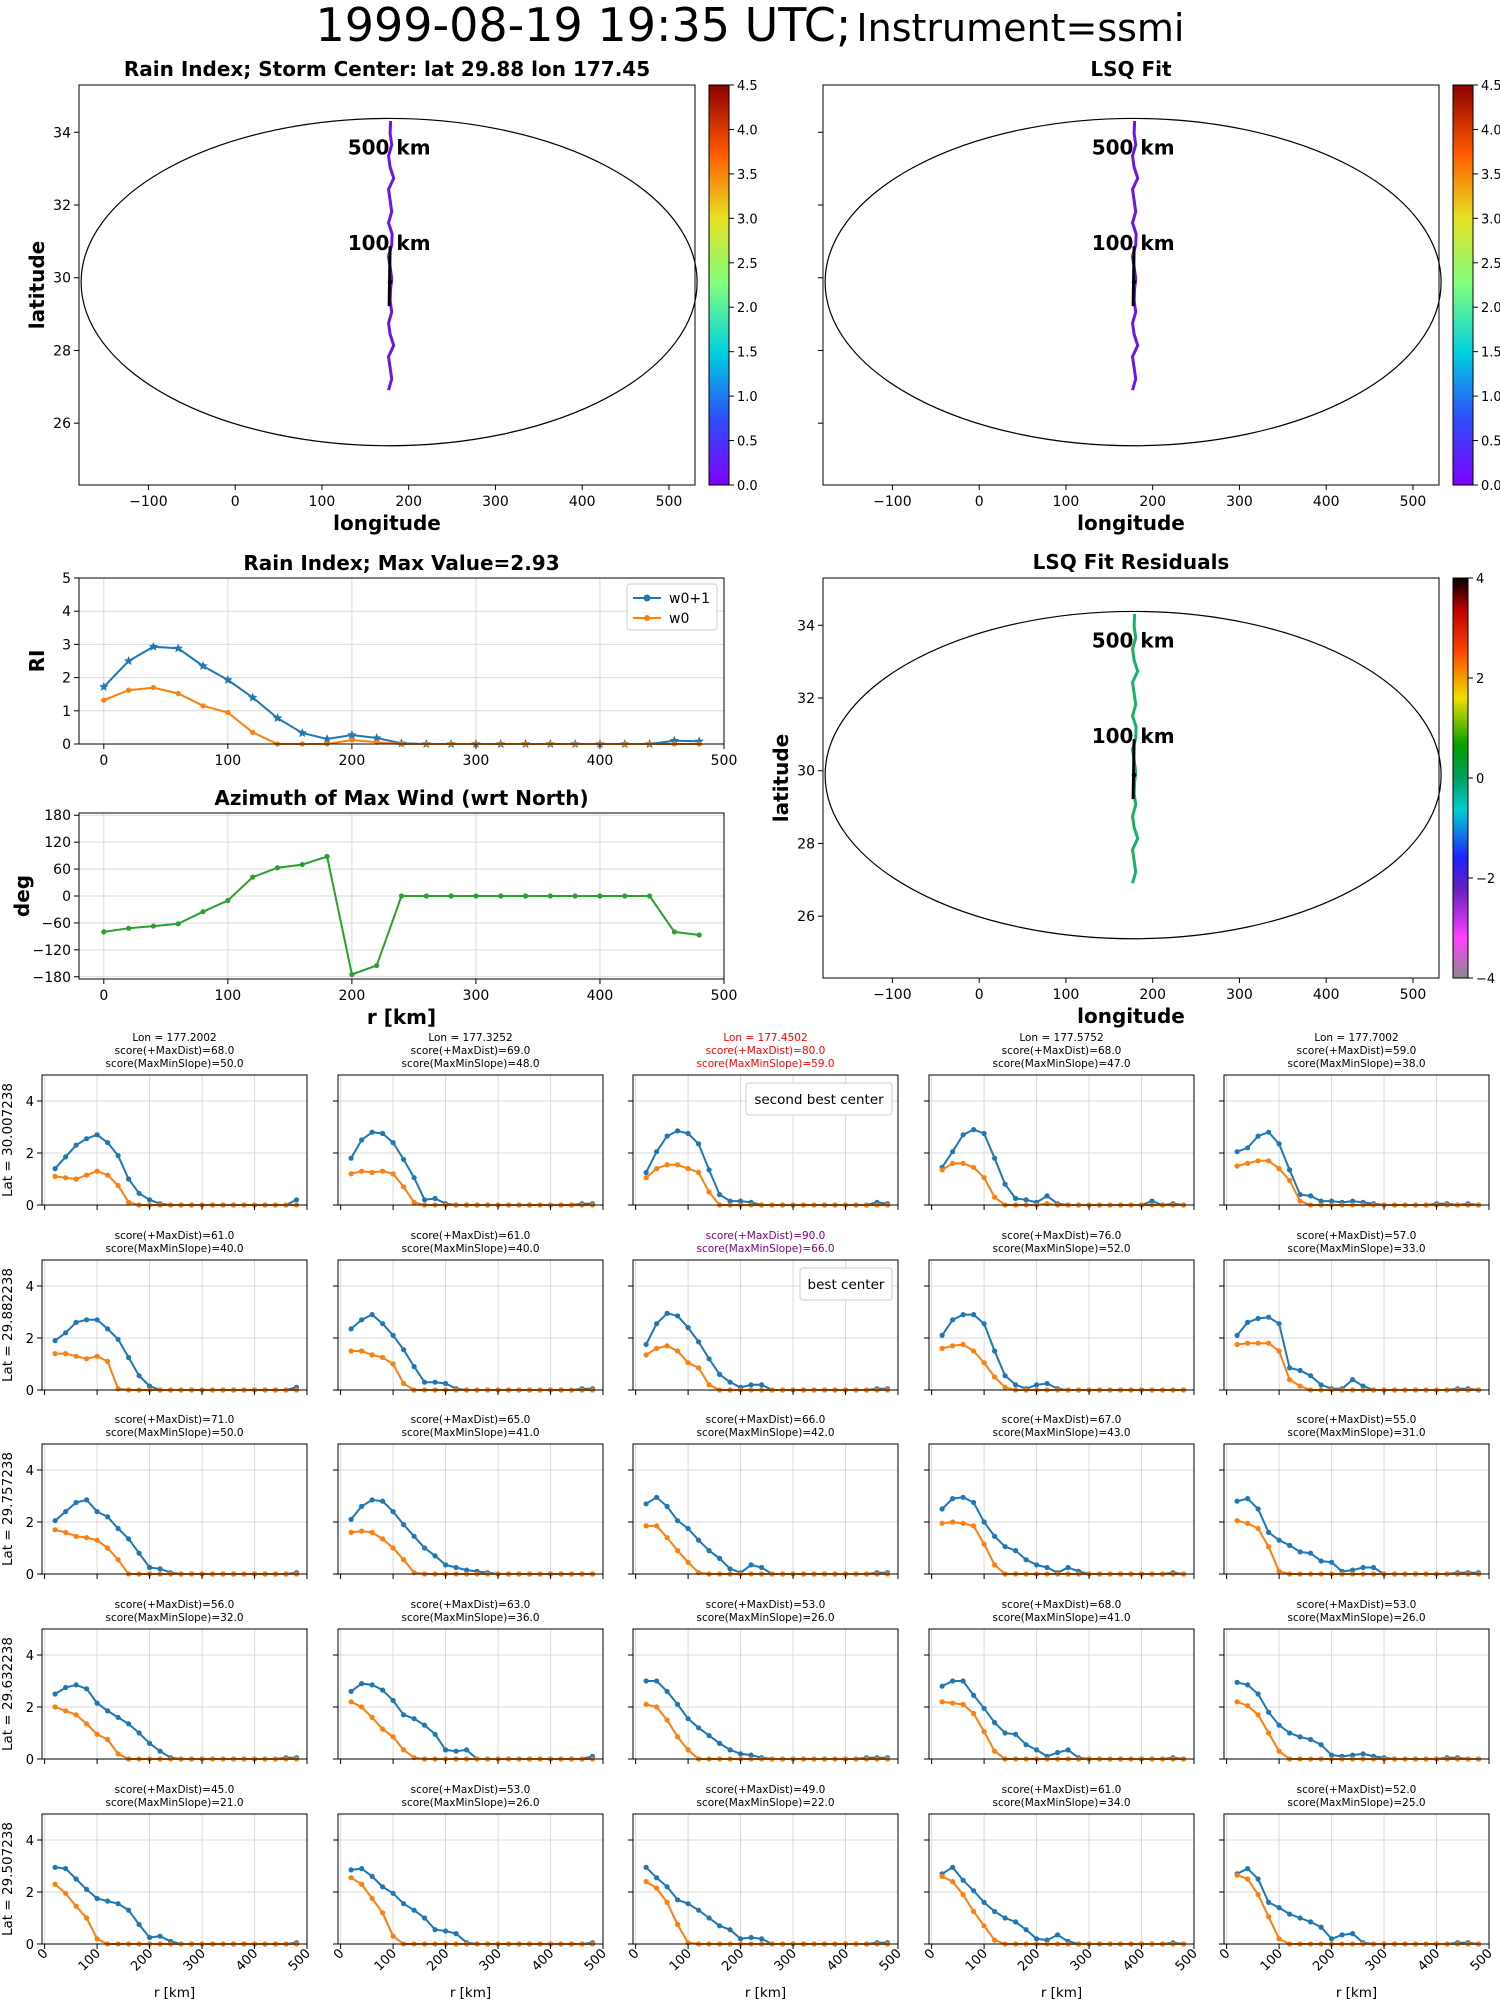 The width and height of the screenshot is (1500, 2000). I want to click on subplot-legend-box, so click(819, 1099).